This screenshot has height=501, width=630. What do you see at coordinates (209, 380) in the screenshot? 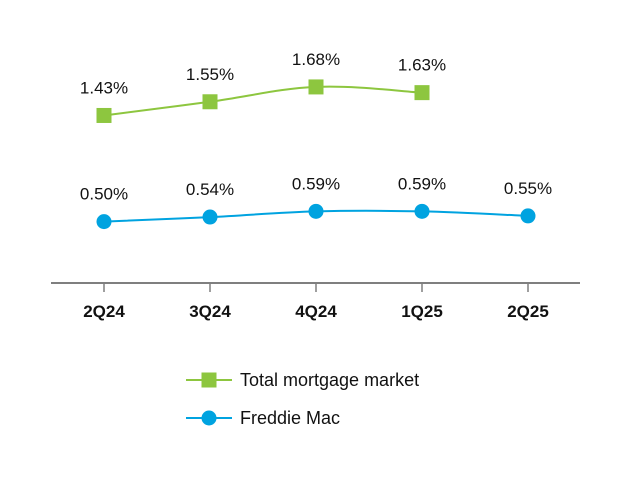
I see `legend-square-marker` at bounding box center [209, 380].